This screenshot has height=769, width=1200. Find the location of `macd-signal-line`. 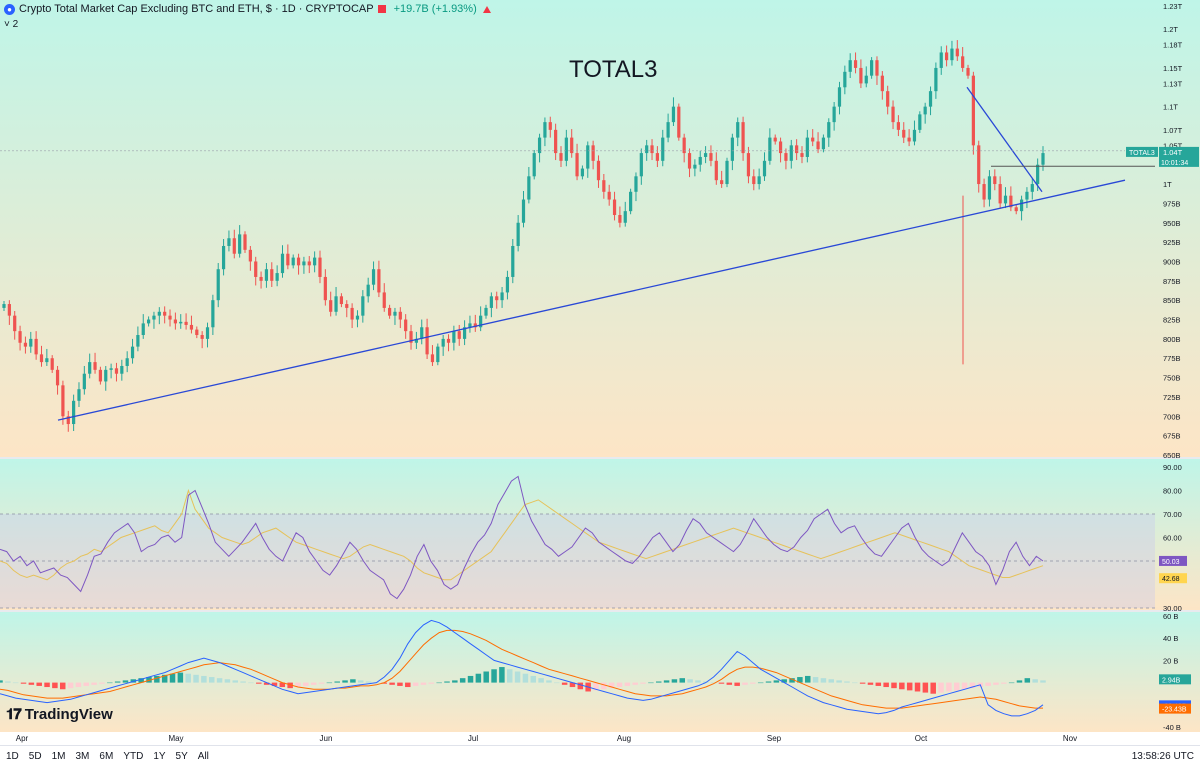

macd-signal-line is located at coordinates (521, 669).